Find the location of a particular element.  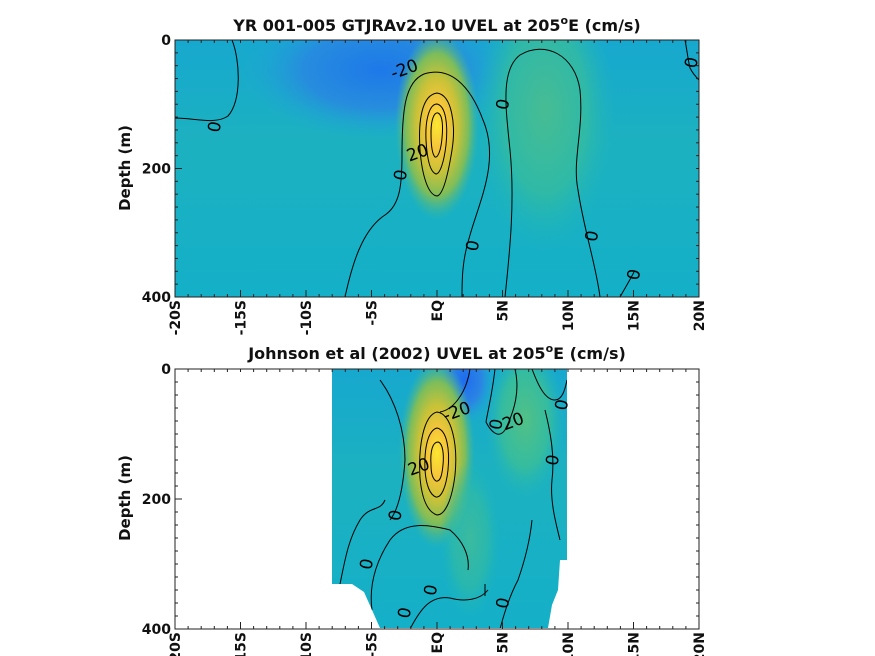

panel-2-x-ticks: -20S -15S -10S -5S EQ 5N 10N 15N 20N is located at coordinates (438, 639).